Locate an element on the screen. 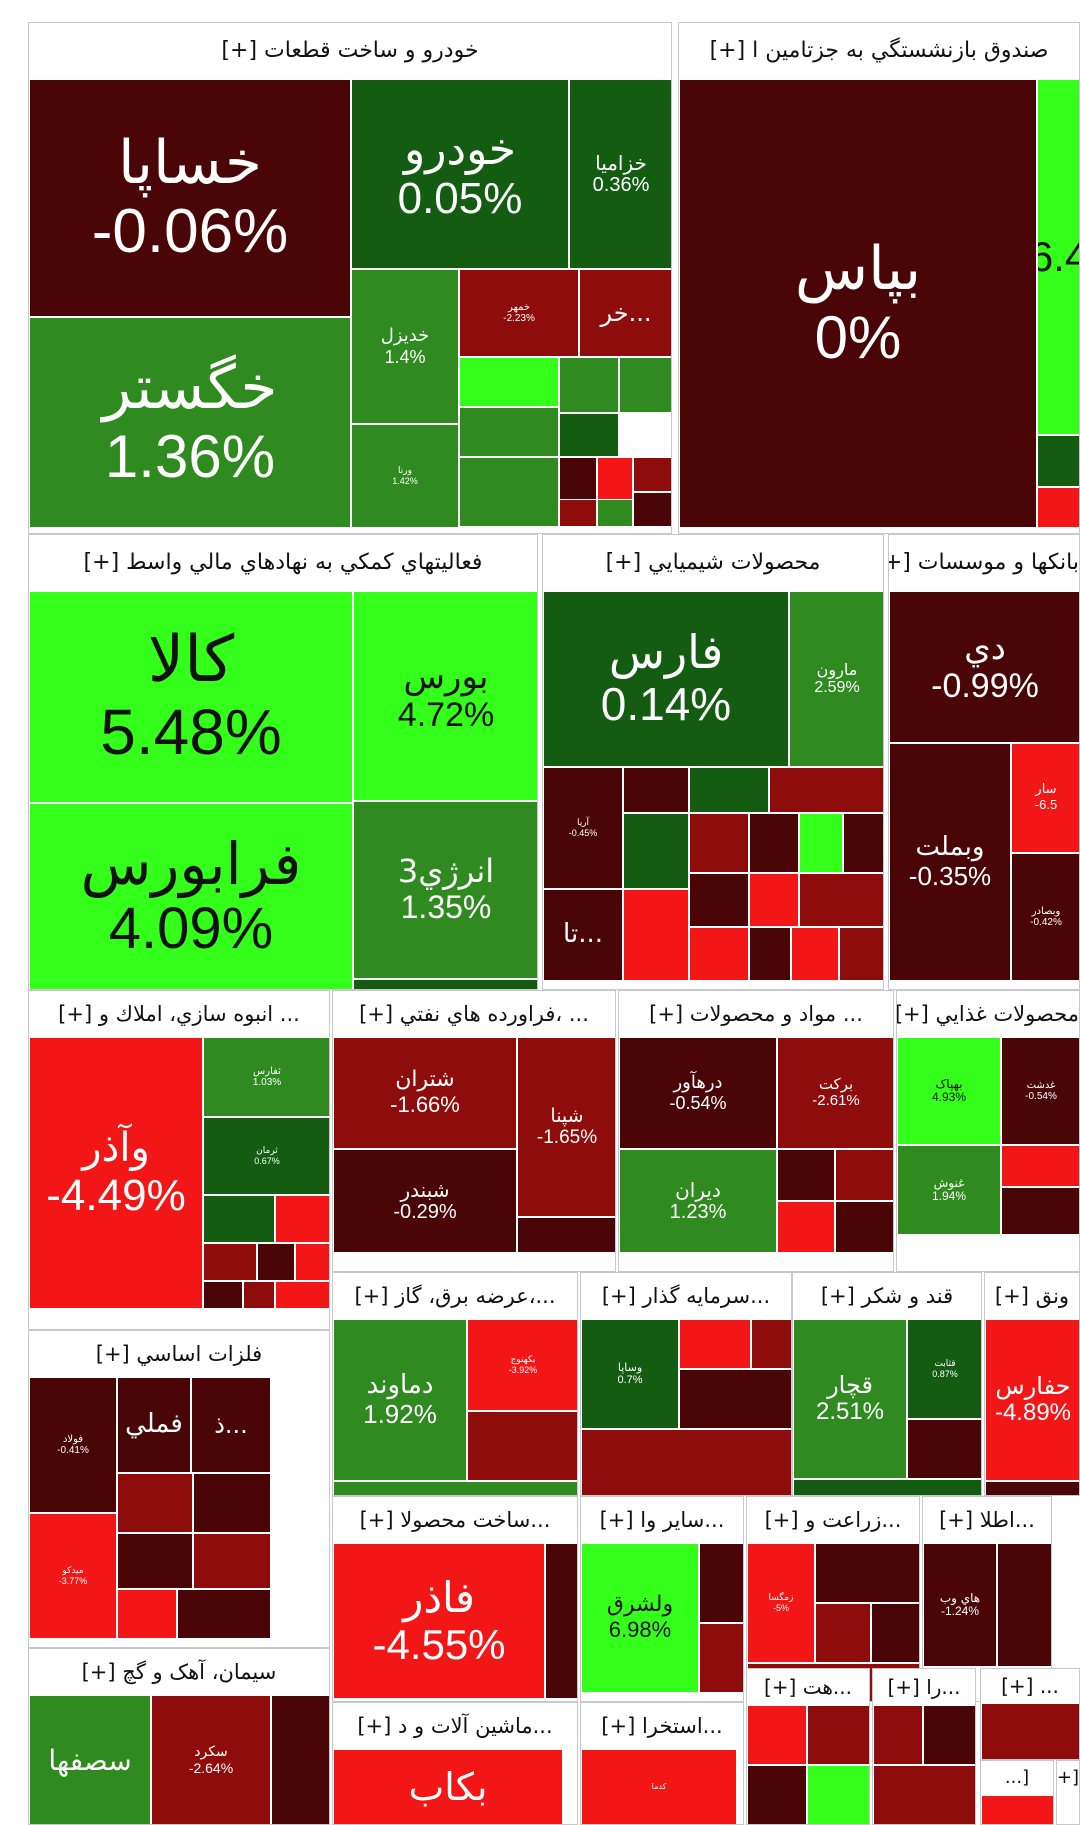 This screenshot has height=1825, width=1080. sector: ...استخرا [+] کدما is located at coordinates (662, 1763).